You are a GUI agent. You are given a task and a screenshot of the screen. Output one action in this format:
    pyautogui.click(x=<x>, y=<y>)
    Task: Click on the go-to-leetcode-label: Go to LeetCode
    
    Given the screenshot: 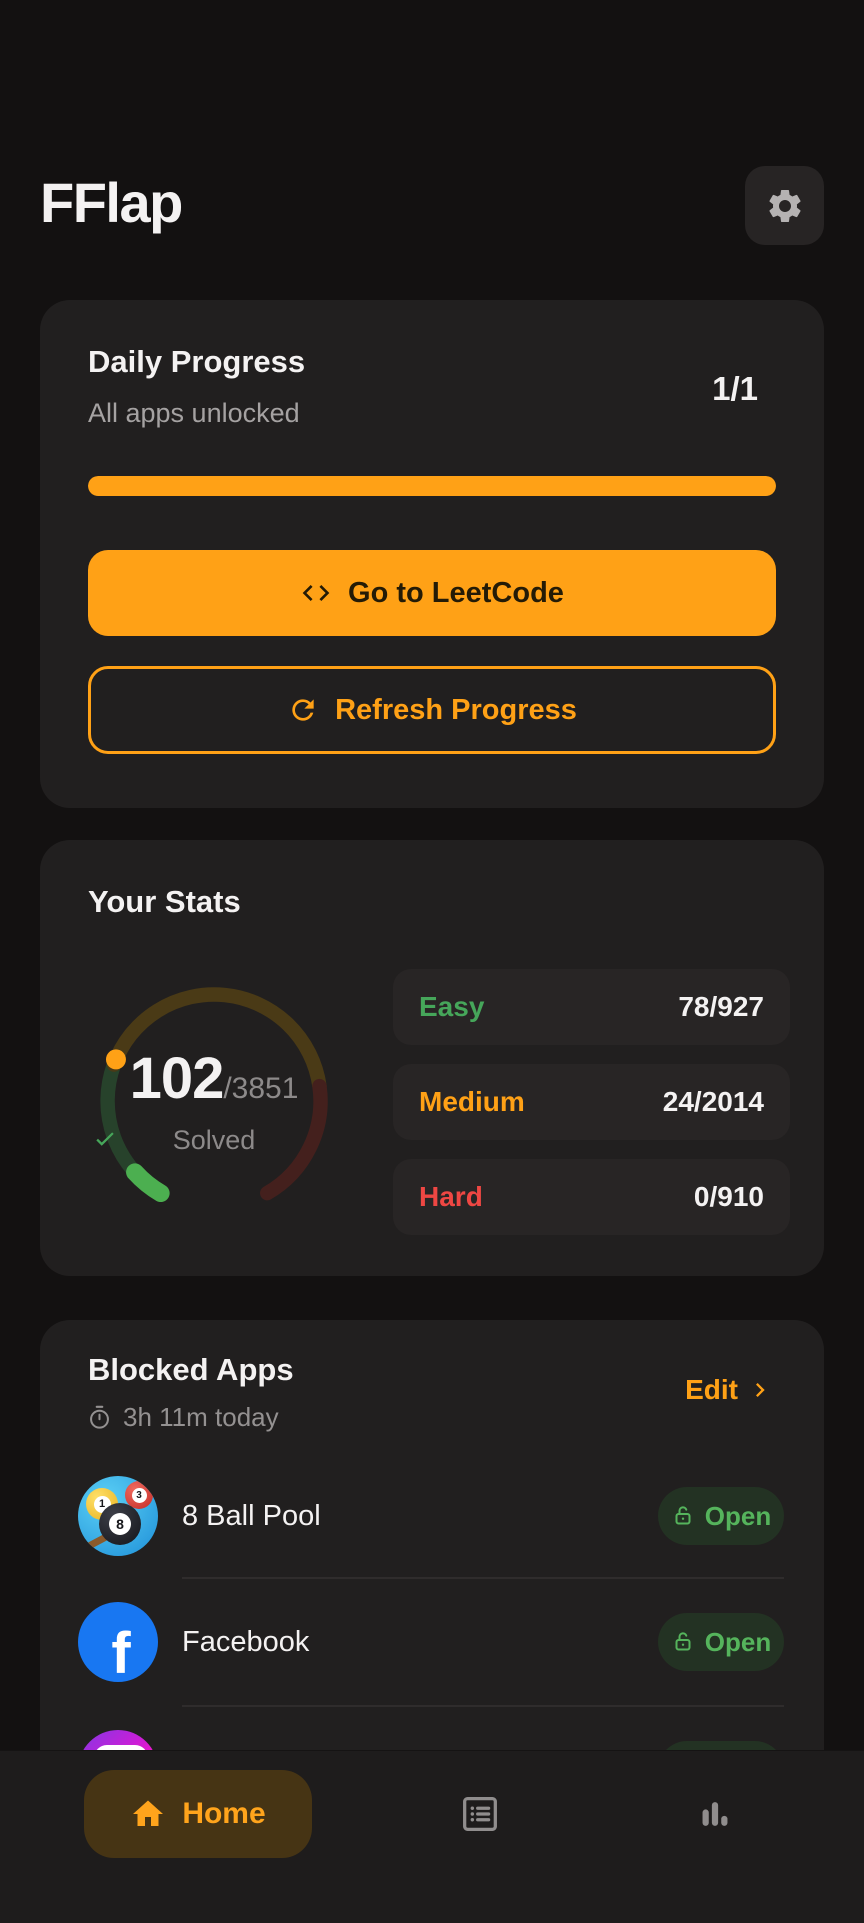 What is the action you would take?
    pyautogui.click(x=456, y=592)
    